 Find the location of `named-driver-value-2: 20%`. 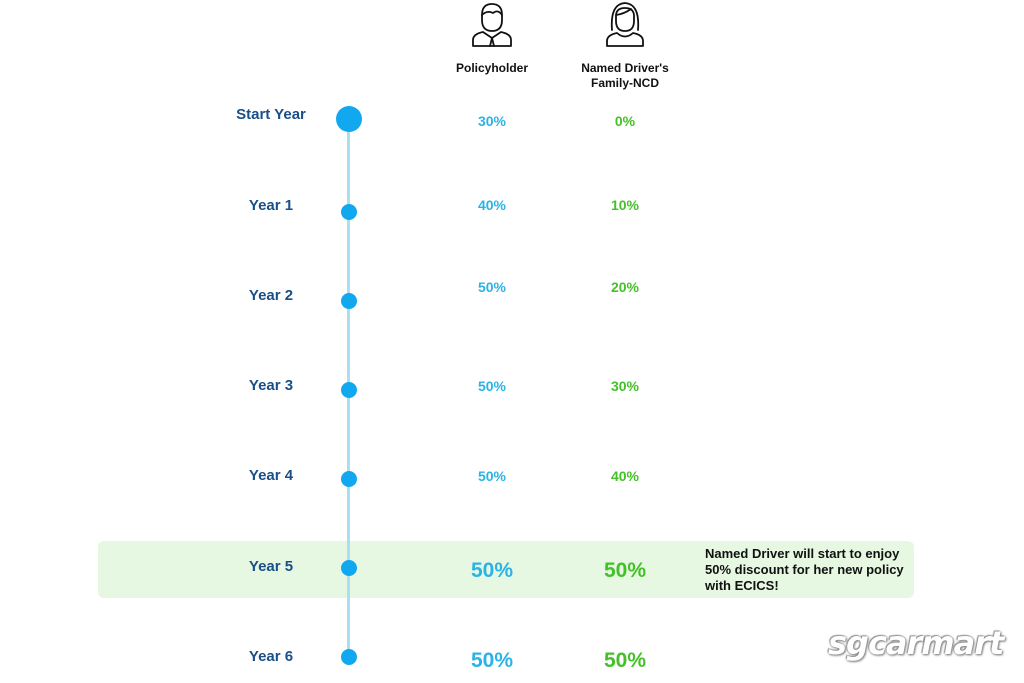

named-driver-value-2: 20% is located at coordinates (625, 287).